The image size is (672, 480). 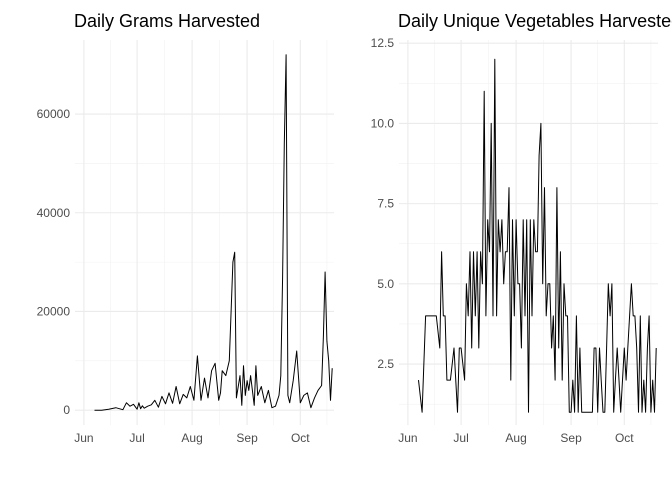 What do you see at coordinates (66, 410) in the screenshot?
I see `y-tick-label: 0` at bounding box center [66, 410].